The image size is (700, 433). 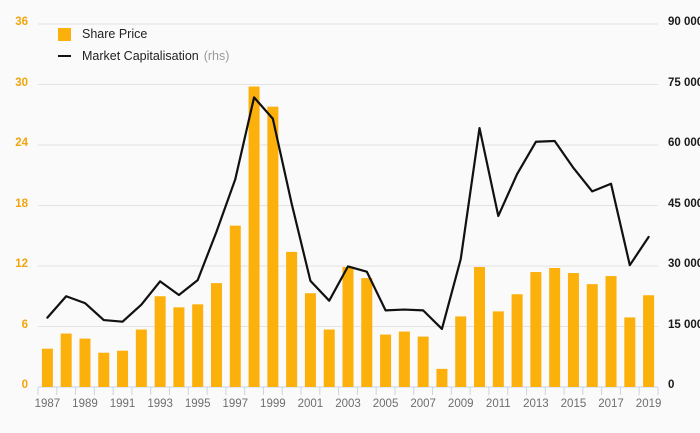 What do you see at coordinates (21, 143) in the screenshot?
I see `left-axis-tick-label: 24` at bounding box center [21, 143].